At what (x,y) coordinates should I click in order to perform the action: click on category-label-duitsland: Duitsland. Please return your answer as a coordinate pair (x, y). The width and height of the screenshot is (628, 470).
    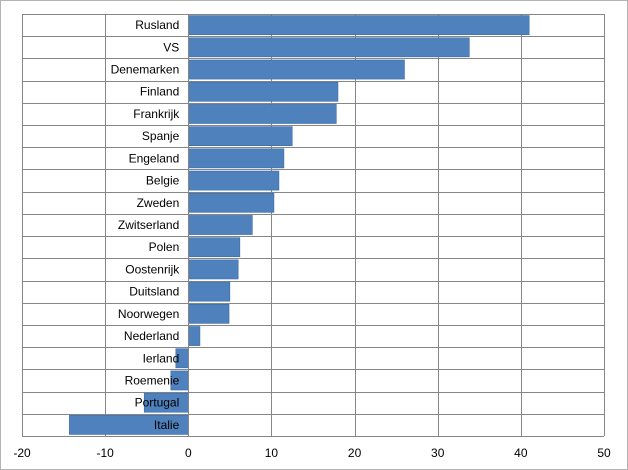
    Looking at the image, I should click on (154, 292).